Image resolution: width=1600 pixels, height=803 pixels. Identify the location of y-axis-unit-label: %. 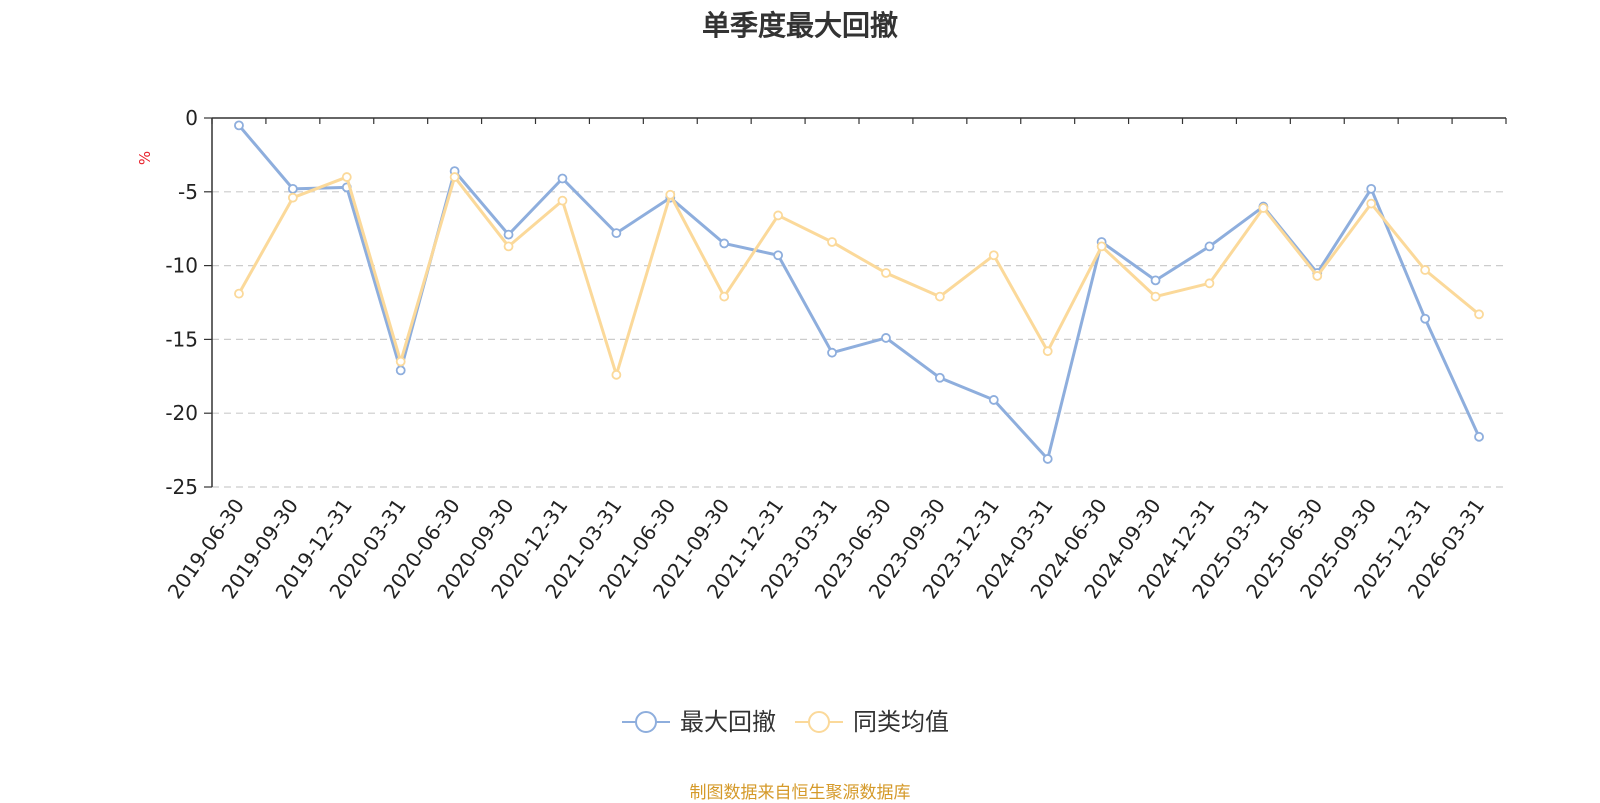
(145, 158).